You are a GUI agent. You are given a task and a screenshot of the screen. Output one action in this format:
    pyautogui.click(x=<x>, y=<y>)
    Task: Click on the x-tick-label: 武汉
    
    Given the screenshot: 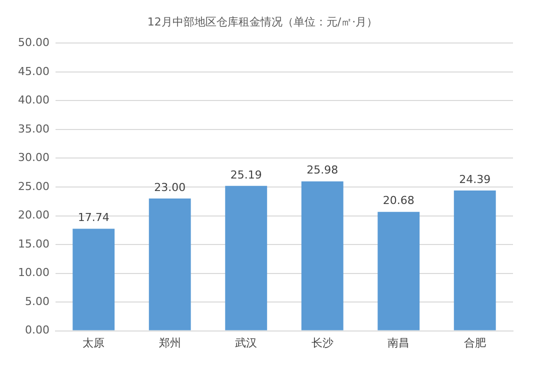 What is the action you would take?
    pyautogui.click(x=246, y=343)
    